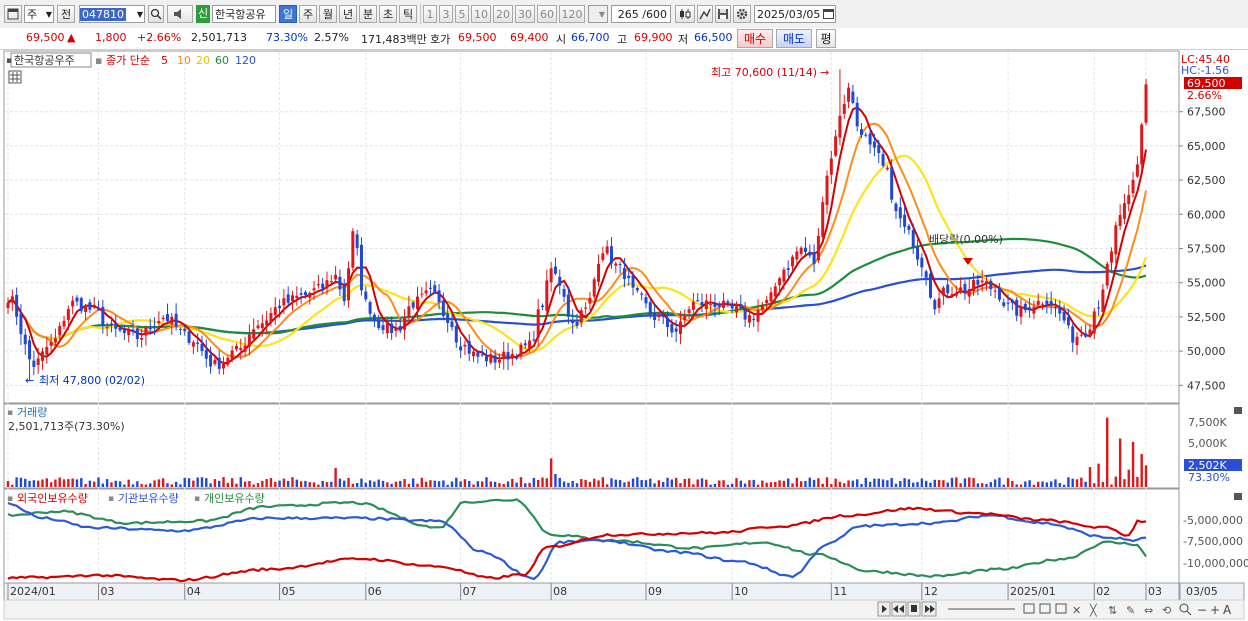 The width and height of the screenshot is (1248, 621). Describe the element at coordinates (572, 14) in the screenshot. I see `minute-120-button: 120` at that location.